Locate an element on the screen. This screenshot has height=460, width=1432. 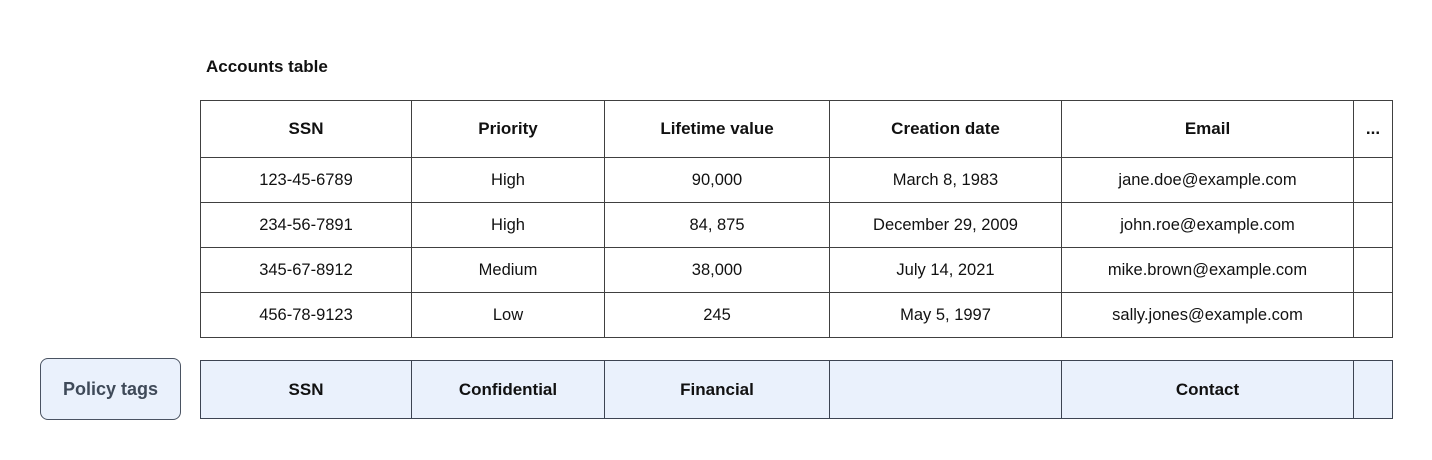
cell-lifetime-value: 90,000 is located at coordinates (717, 180).